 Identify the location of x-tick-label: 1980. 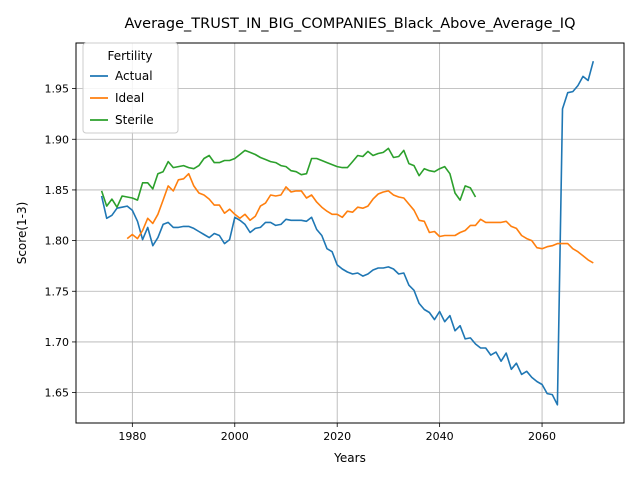
(132, 436).